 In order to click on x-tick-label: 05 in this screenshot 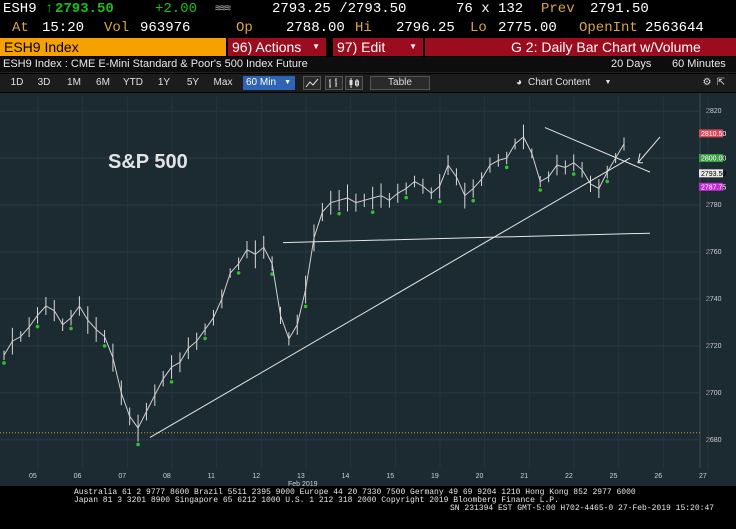, I will do `click(33, 476)`.